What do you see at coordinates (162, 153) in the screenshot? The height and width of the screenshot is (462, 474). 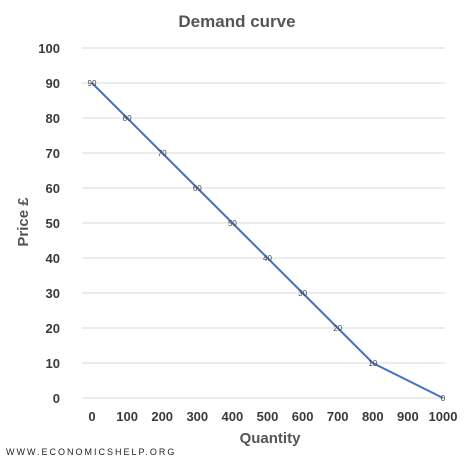 I see `data-label: 70` at bounding box center [162, 153].